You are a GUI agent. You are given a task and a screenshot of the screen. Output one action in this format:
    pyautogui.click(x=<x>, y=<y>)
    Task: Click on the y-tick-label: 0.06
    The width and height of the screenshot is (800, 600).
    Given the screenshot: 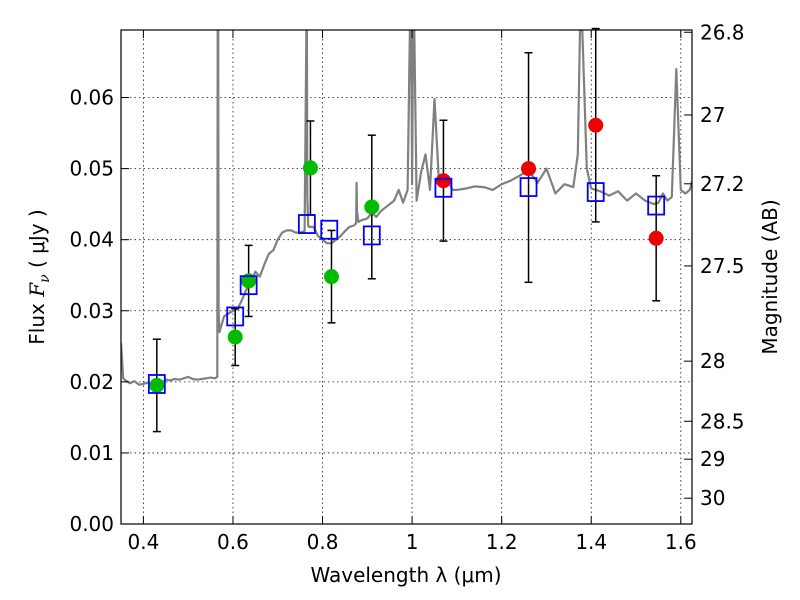 What is the action you would take?
    pyautogui.click(x=91, y=98)
    